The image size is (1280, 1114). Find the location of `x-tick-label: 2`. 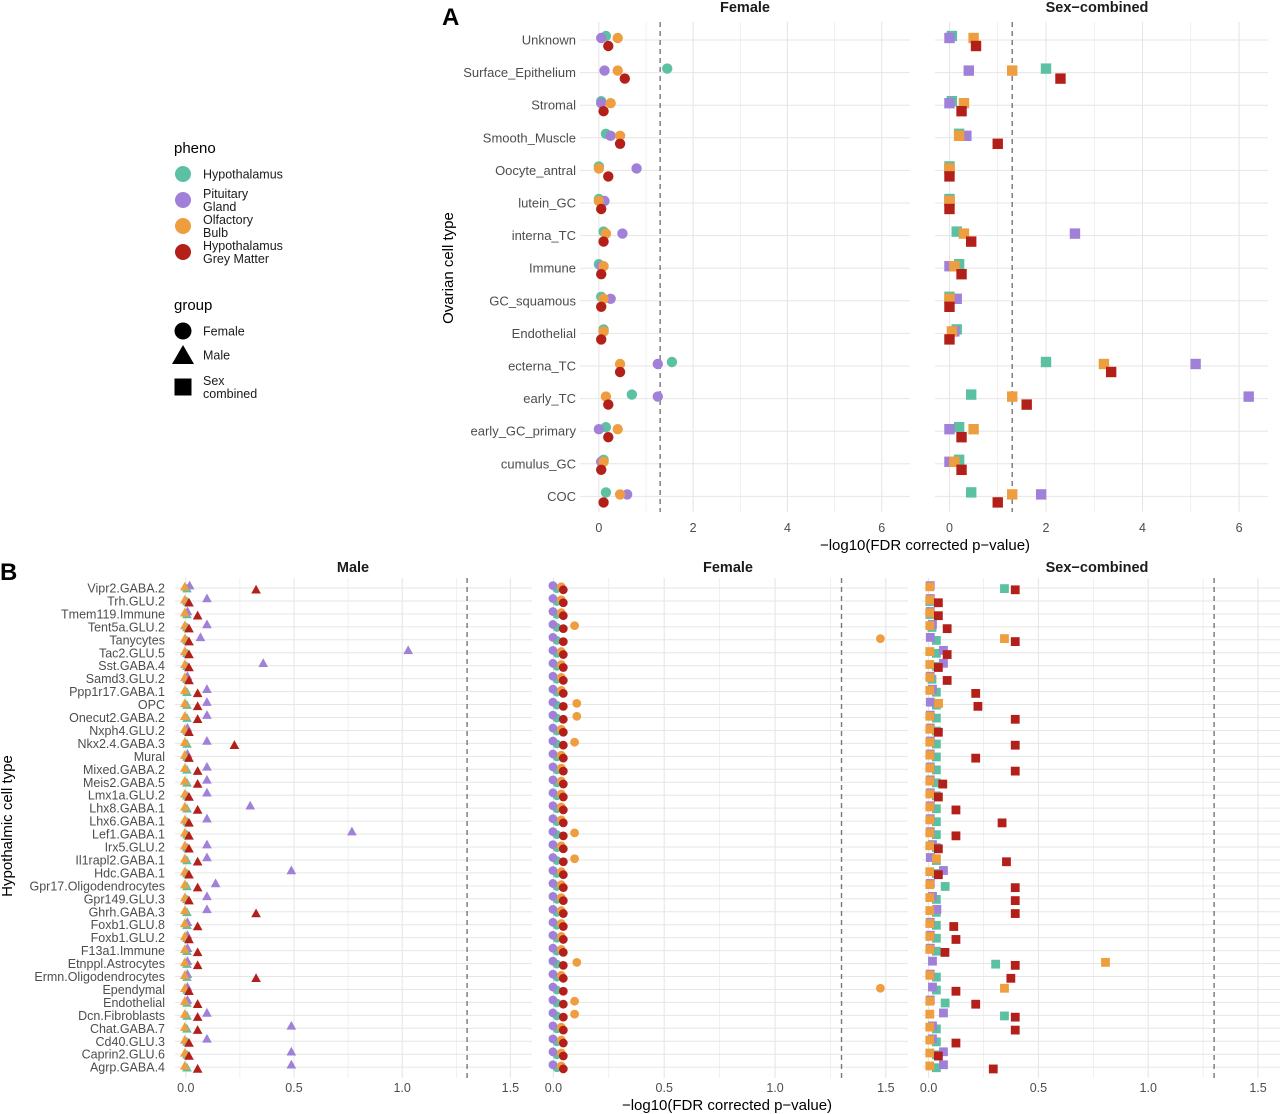

x-tick-label: 2 is located at coordinates (1046, 528).